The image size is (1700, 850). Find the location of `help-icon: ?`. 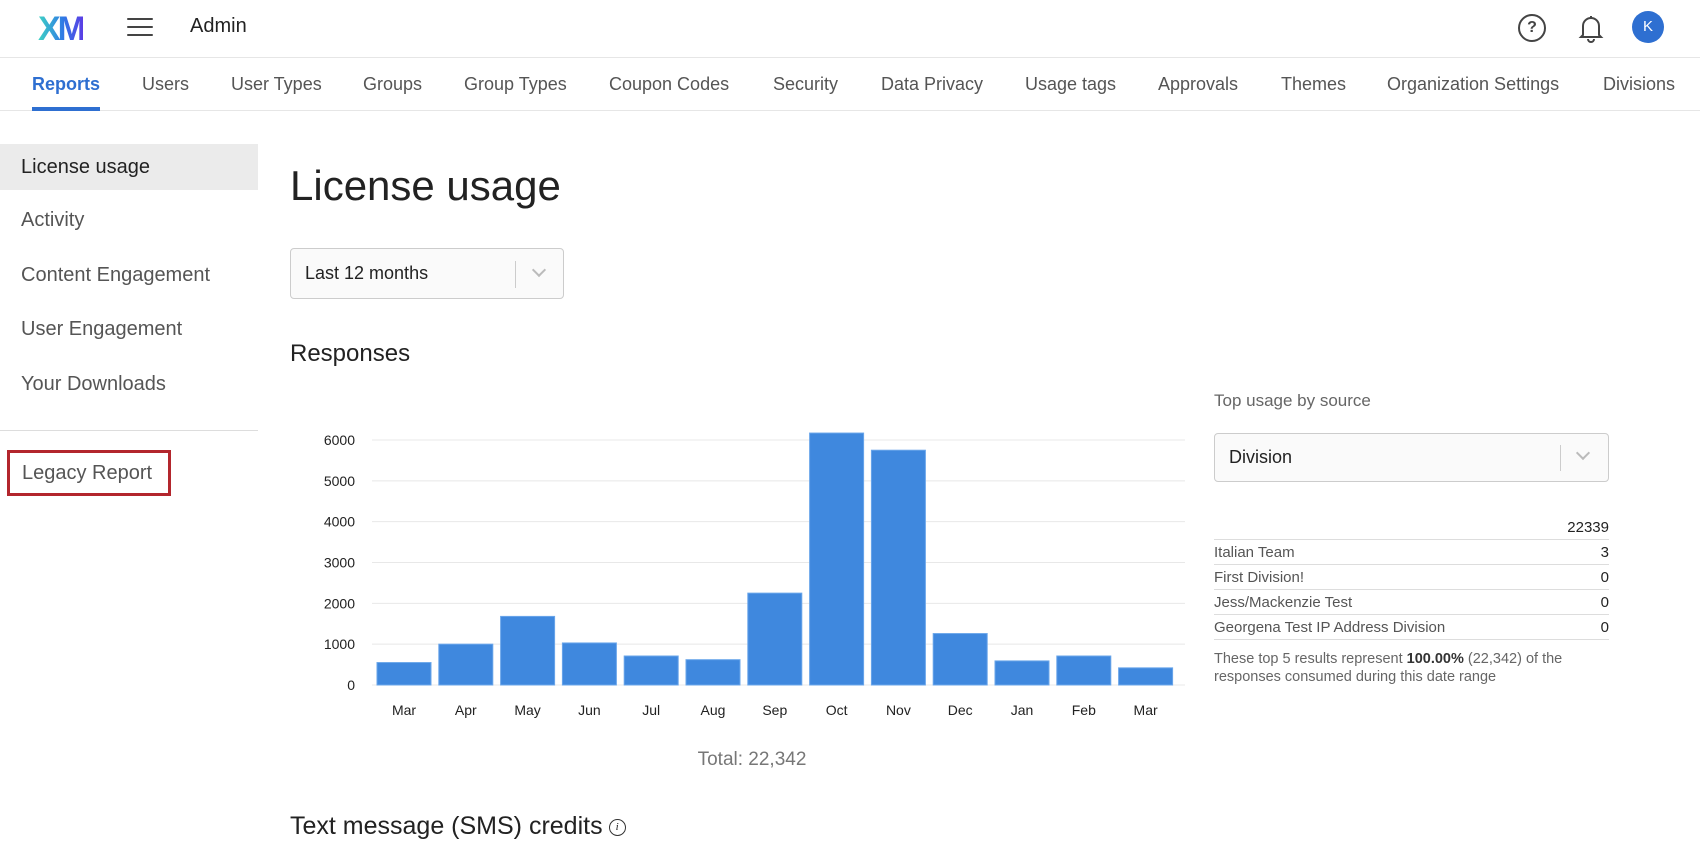

help-icon: ? is located at coordinates (1532, 28).